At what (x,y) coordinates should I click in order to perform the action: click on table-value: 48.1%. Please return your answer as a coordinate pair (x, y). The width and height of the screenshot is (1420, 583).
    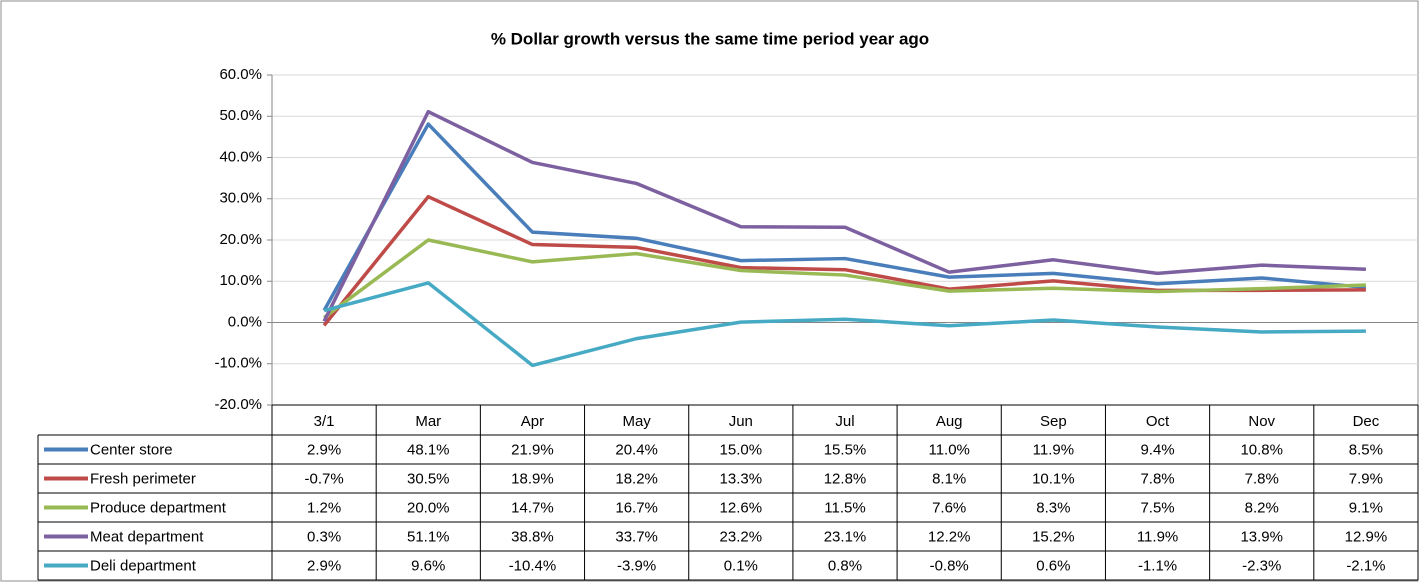
    Looking at the image, I should click on (428, 449).